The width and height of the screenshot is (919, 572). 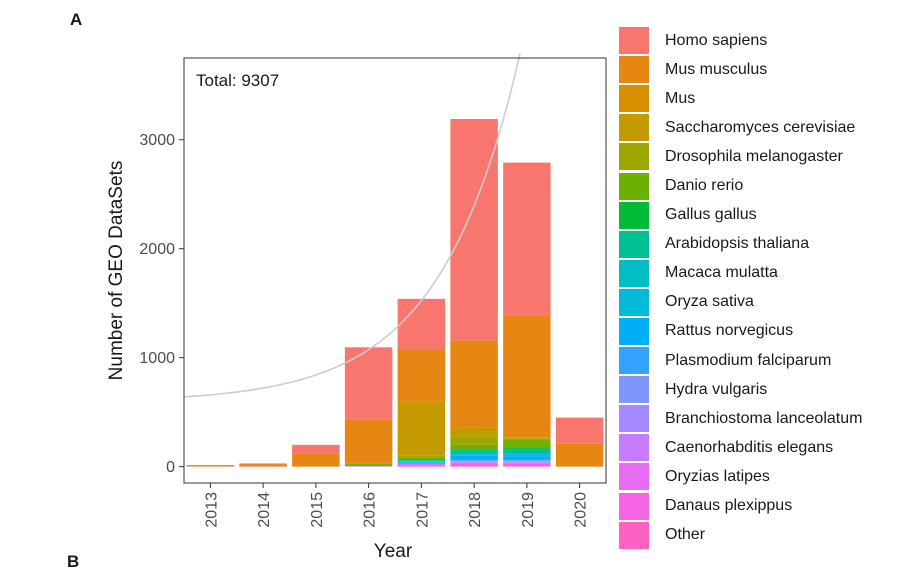 What do you see at coordinates (754, 156) in the screenshot?
I see `legend-label: Drosophila melanogaster` at bounding box center [754, 156].